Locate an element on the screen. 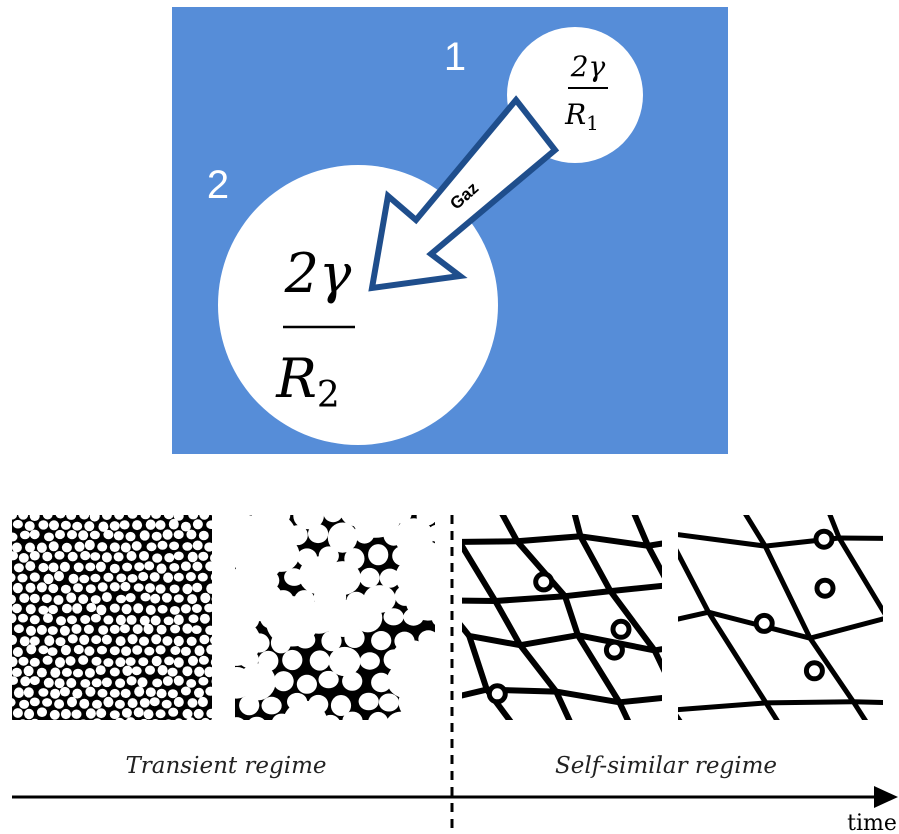  large-bubble-pressure: 2γ R2 is located at coordinates (315, 329).